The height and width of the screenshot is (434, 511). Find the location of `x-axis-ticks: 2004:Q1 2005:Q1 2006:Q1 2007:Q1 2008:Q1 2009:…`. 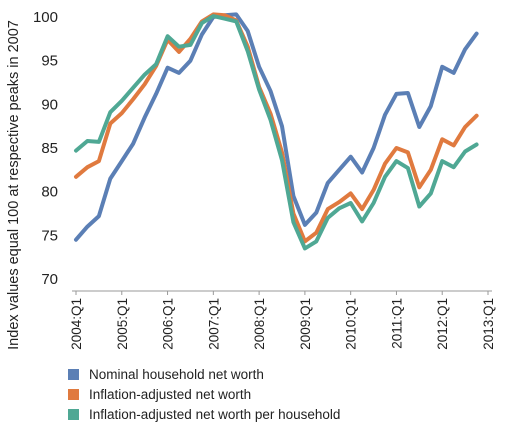

x-axis-ticks: 2004:Q1 2005:Q1 2006:Q1 2007:Q1 2008:Q1 2009:… is located at coordinates (282, 320).